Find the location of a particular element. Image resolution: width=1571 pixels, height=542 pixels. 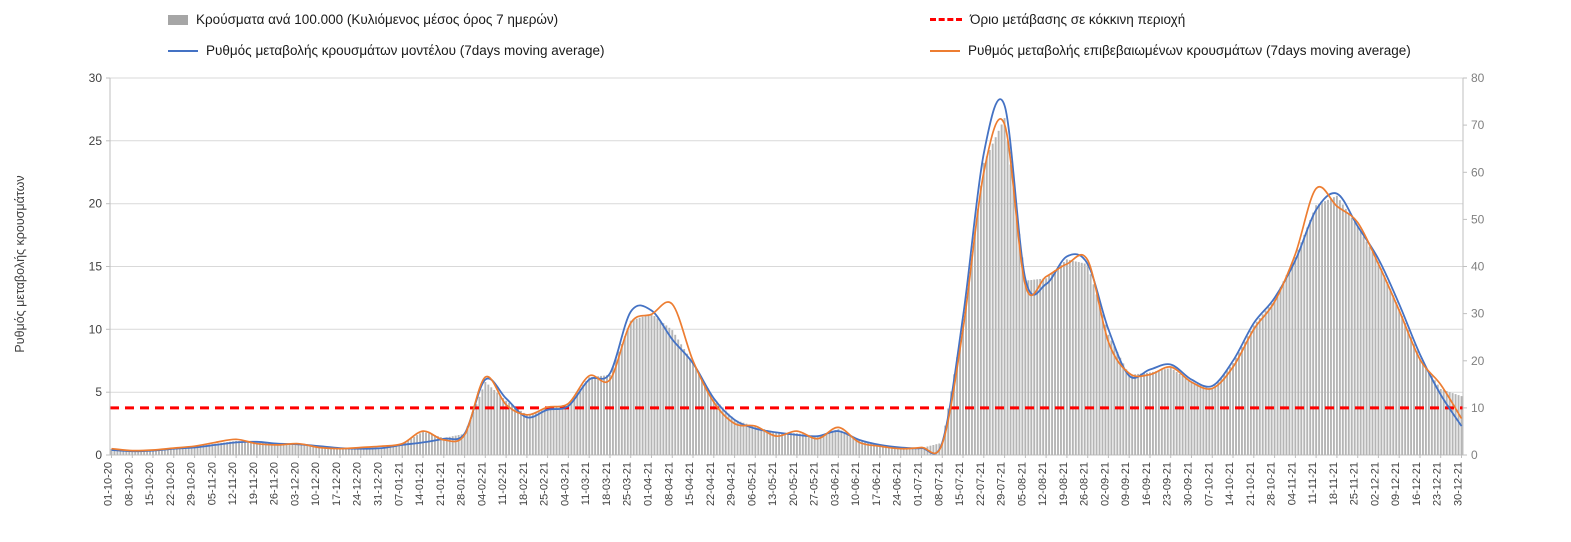

x-axis-tick-label: 15-10-20 is located at coordinates (150, 484).